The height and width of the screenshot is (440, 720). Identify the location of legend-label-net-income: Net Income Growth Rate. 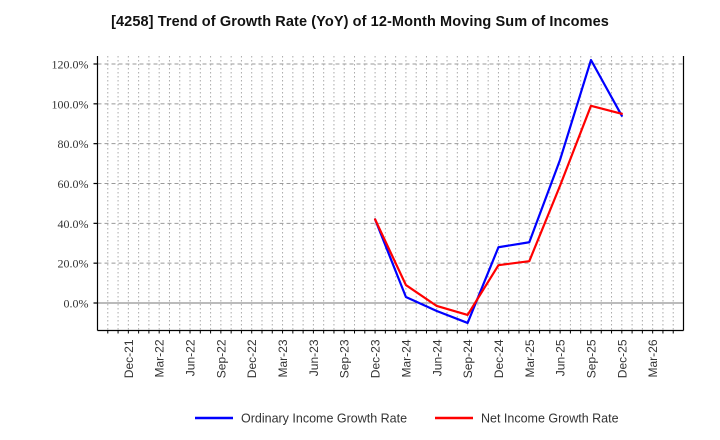
(550, 419).